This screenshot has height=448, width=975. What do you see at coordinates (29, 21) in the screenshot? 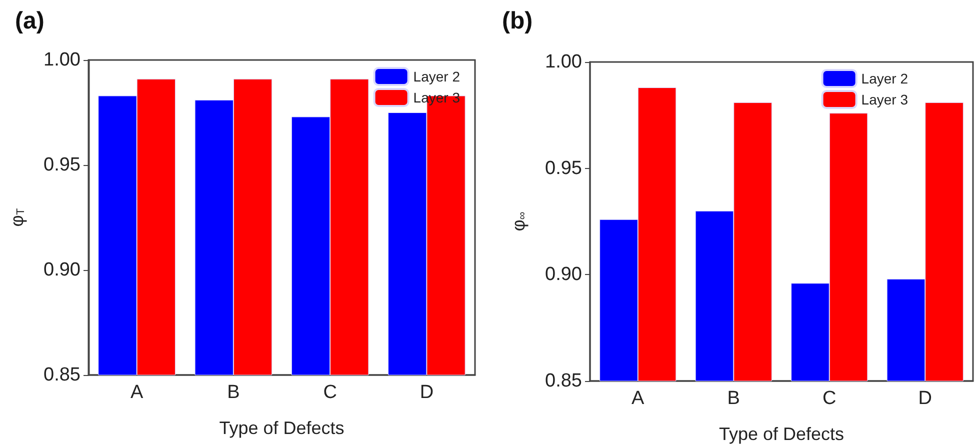
I see `chart-title: (a)` at bounding box center [29, 21].